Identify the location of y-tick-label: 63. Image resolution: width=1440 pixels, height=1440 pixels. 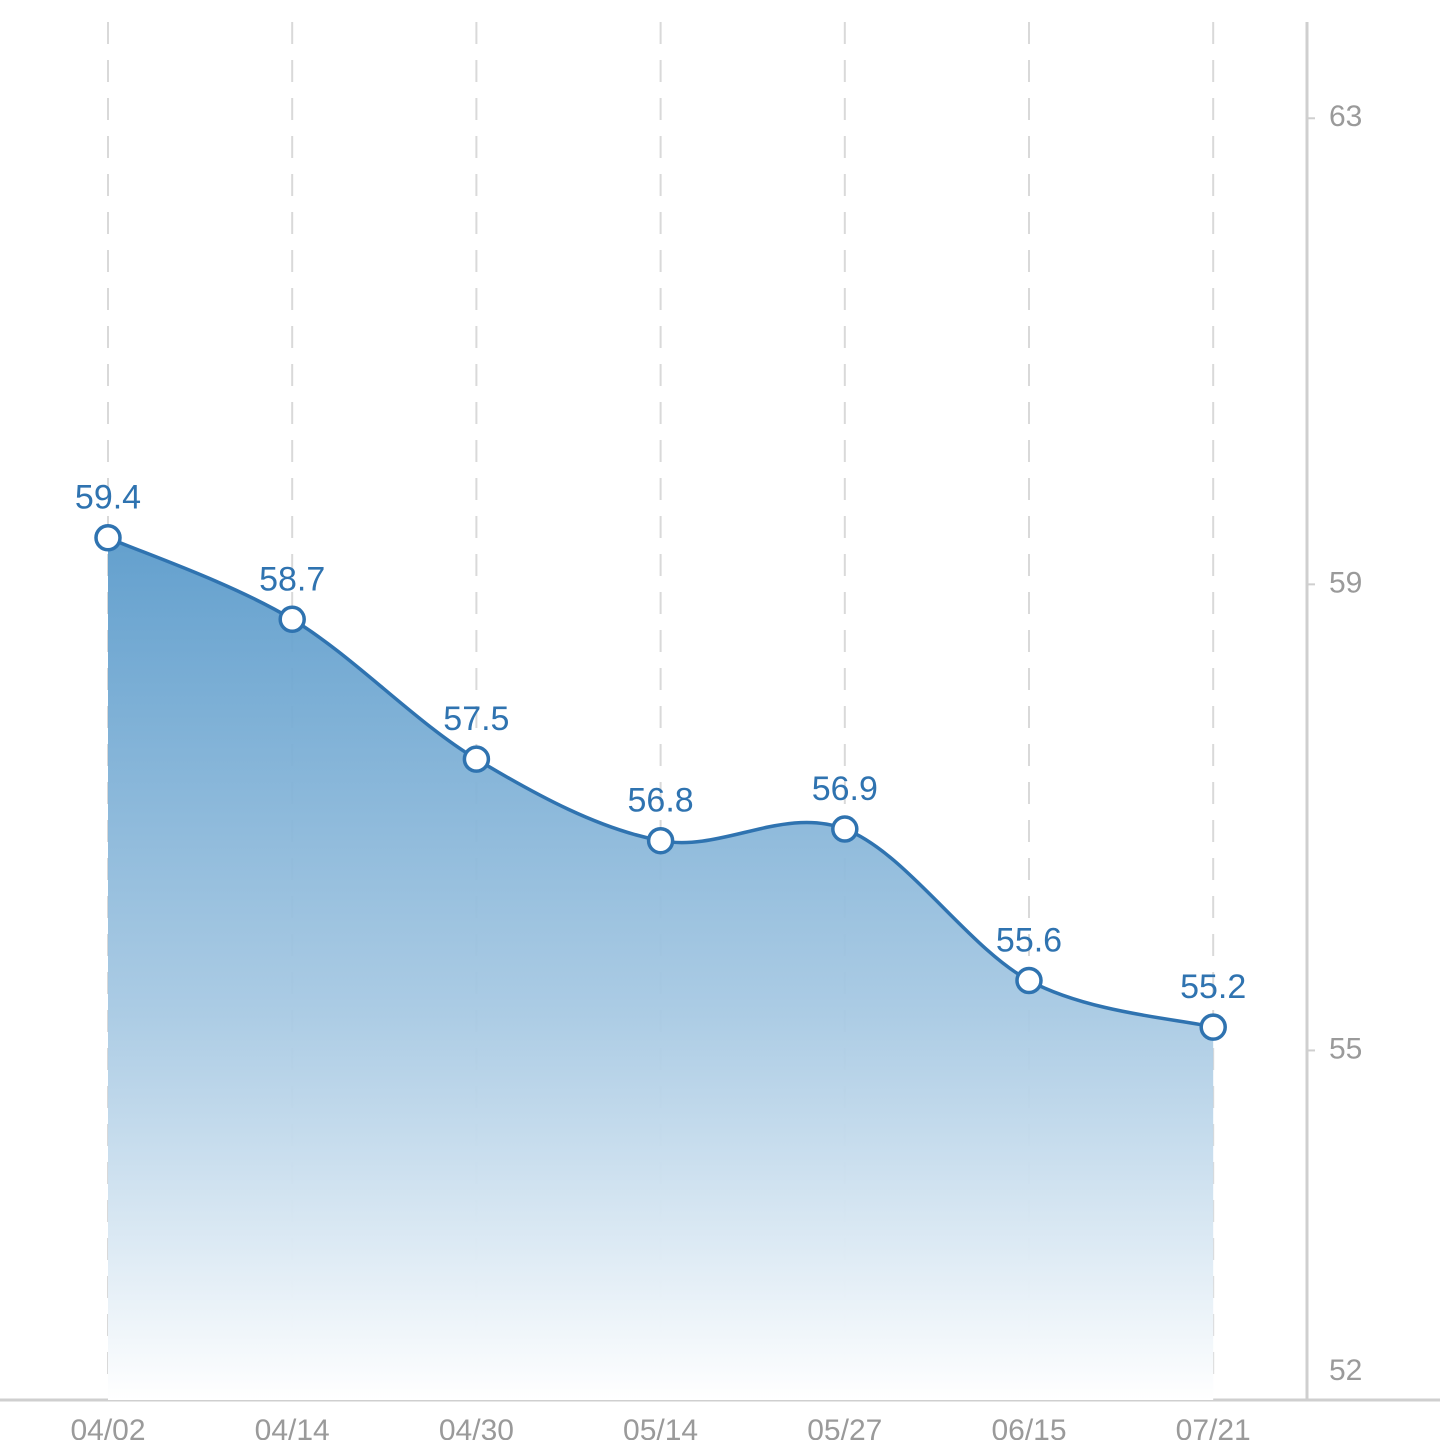
(1345, 116).